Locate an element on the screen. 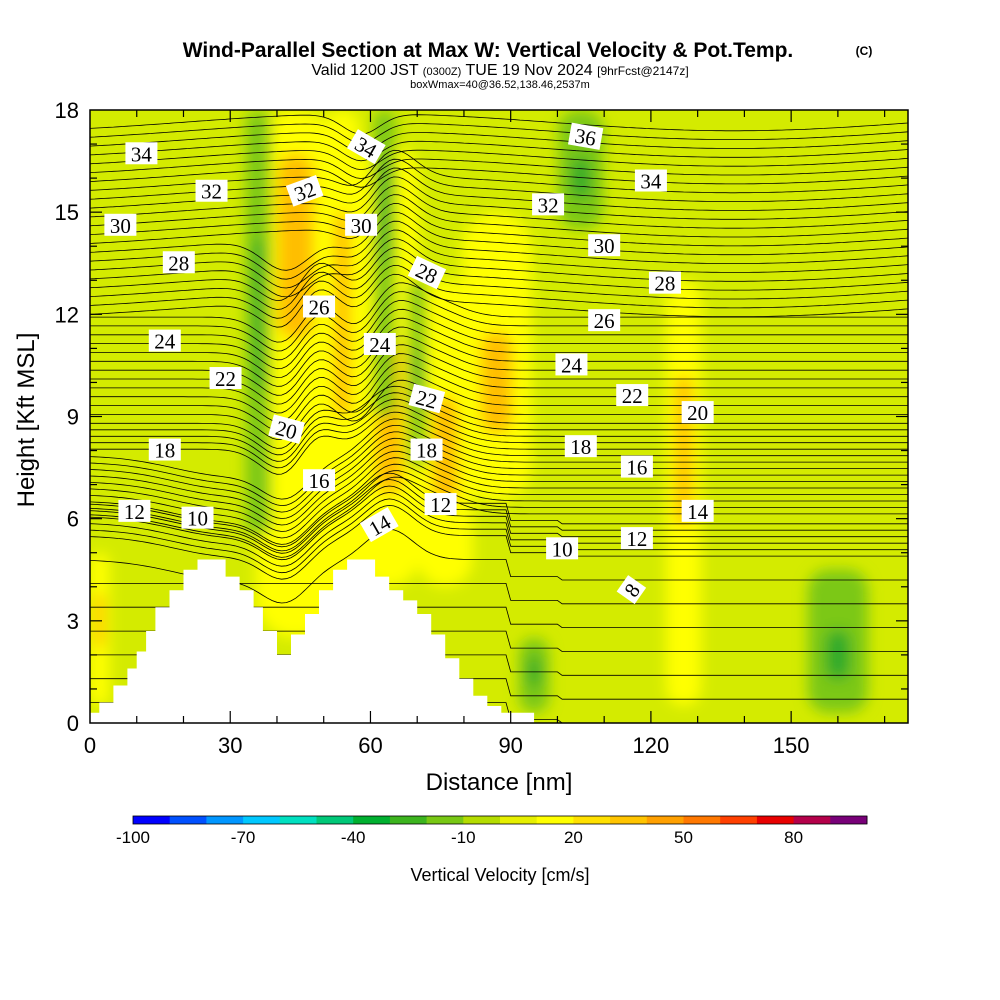 The width and height of the screenshot is (1000, 1000). colorbar-tick-label: 20 is located at coordinates (573, 837).